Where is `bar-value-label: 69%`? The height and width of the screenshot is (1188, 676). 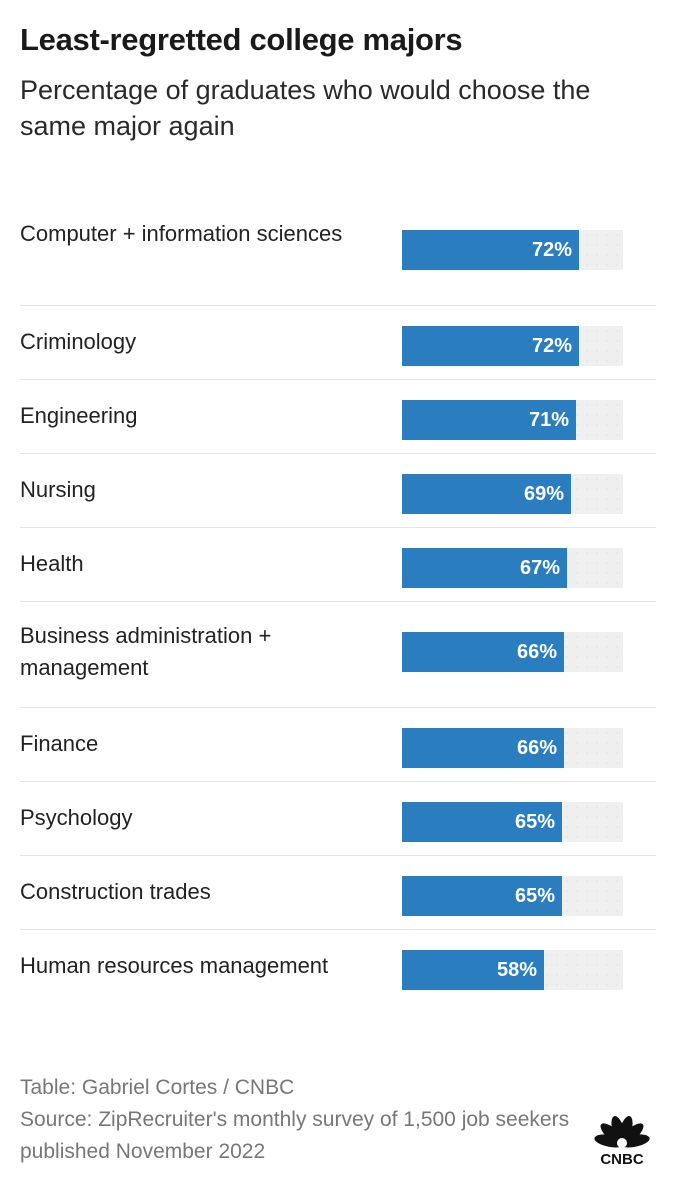
bar-value-label: 69% is located at coordinates (543, 494).